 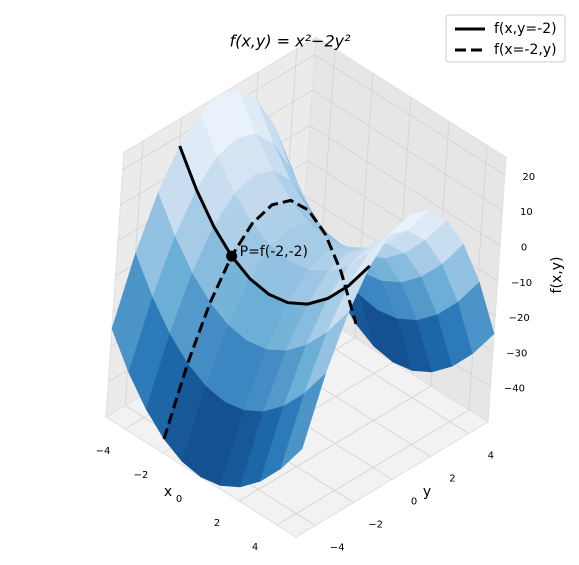 I want to click on y-tick-label: −2, so click(x=375, y=525).